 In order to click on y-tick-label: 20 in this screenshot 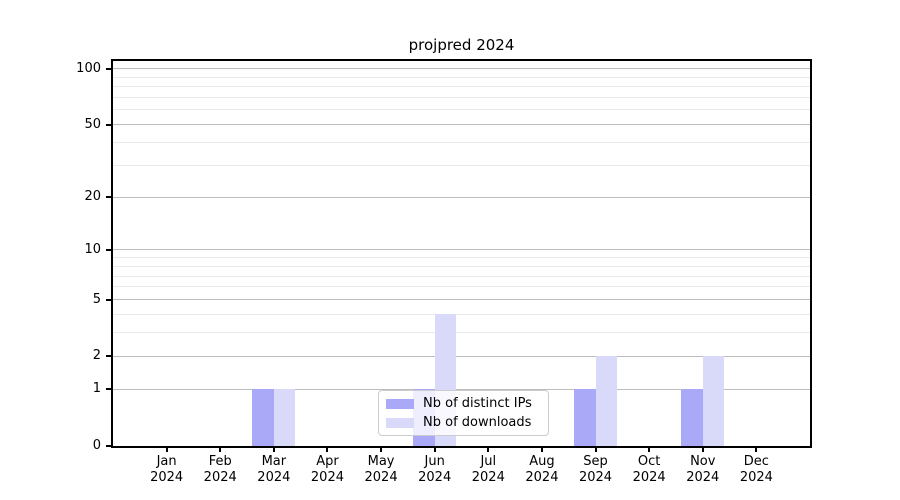, I will do `click(92, 197)`.